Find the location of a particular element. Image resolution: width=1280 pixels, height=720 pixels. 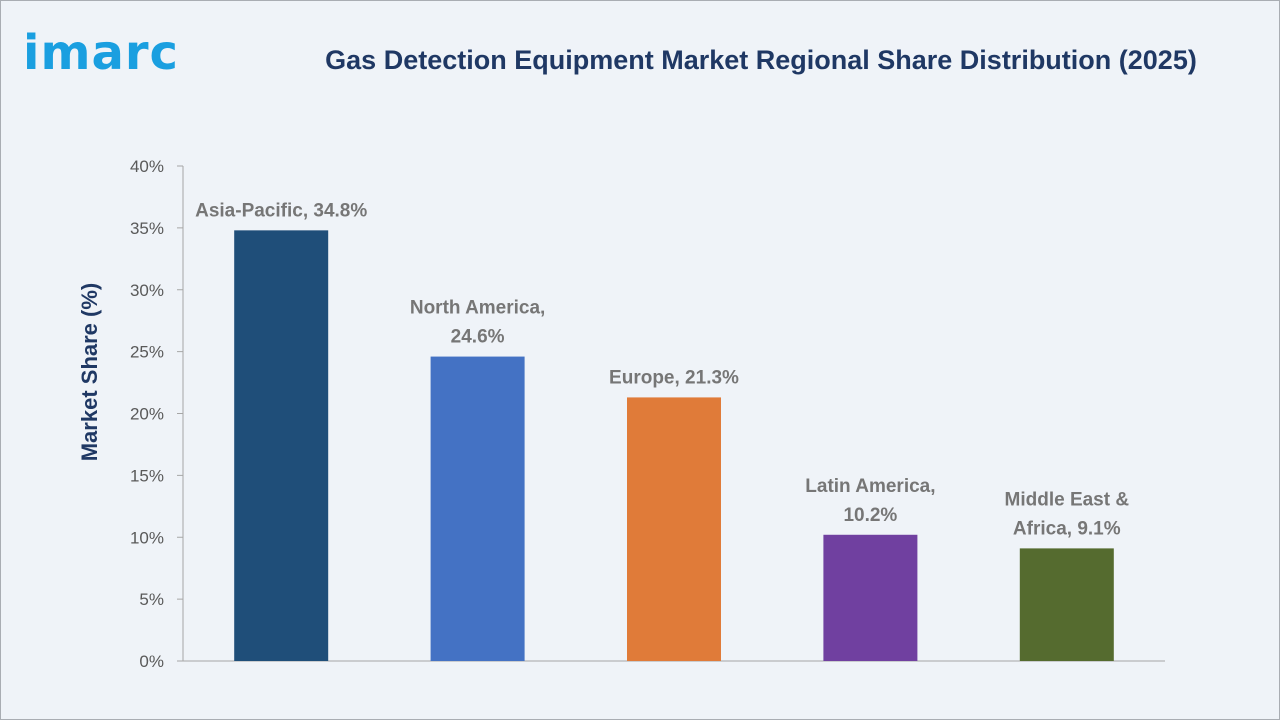

data-label: Europe, 21.3% is located at coordinates (674, 377).